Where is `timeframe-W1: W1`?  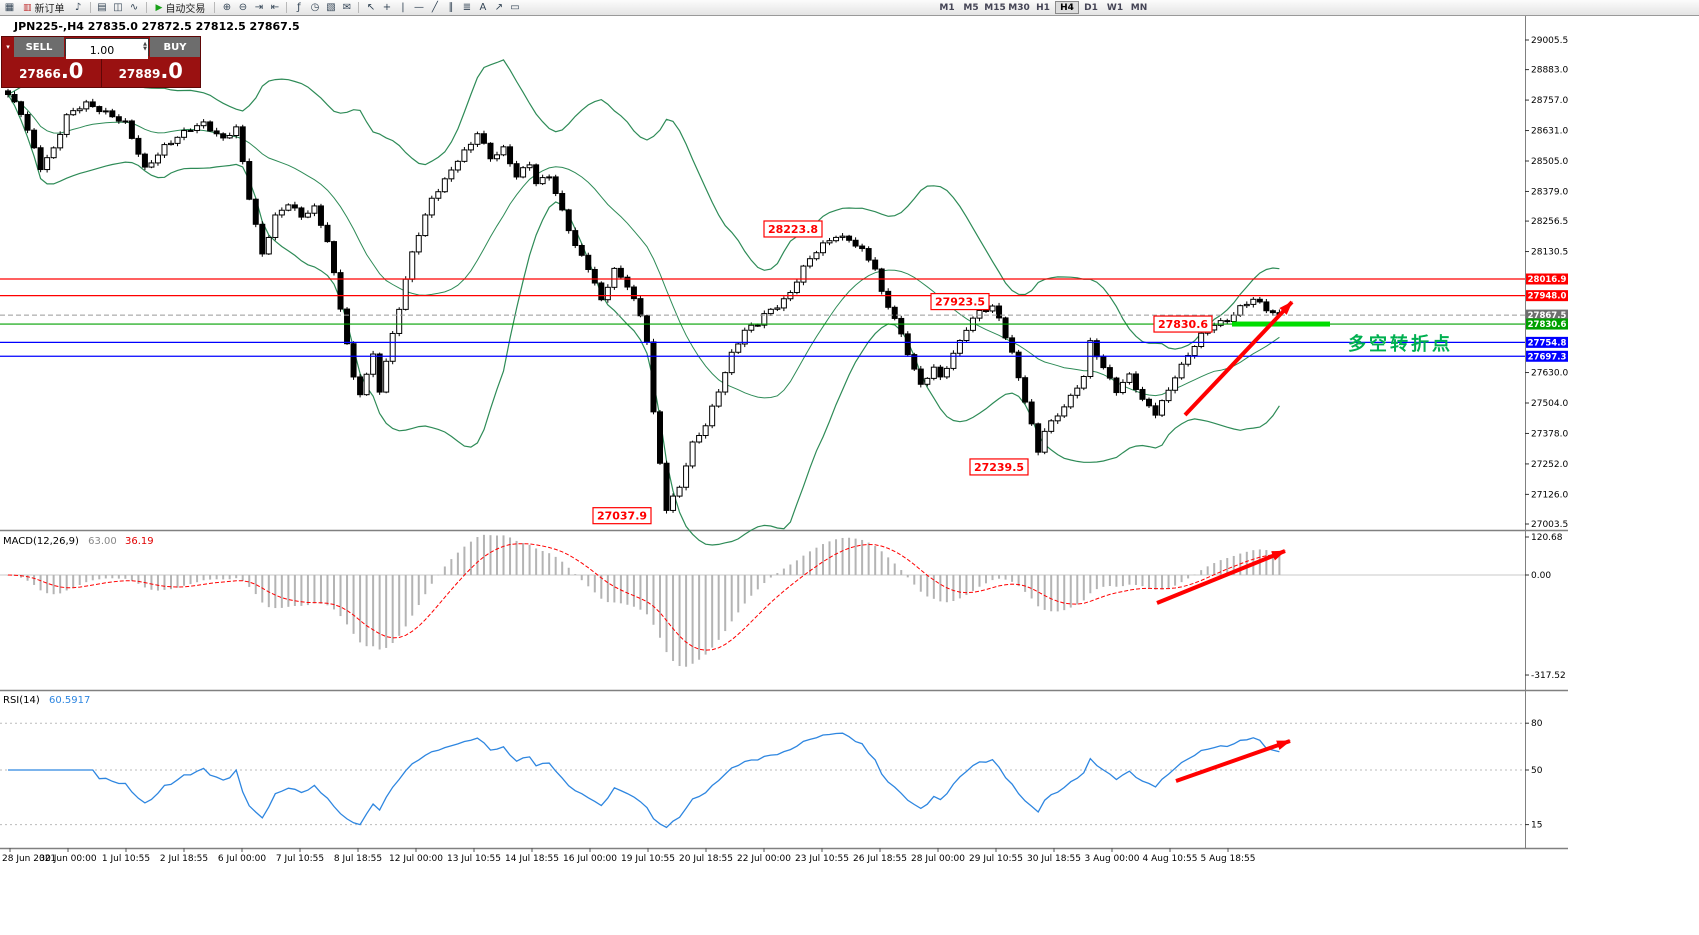 timeframe-W1: W1 is located at coordinates (1115, 8).